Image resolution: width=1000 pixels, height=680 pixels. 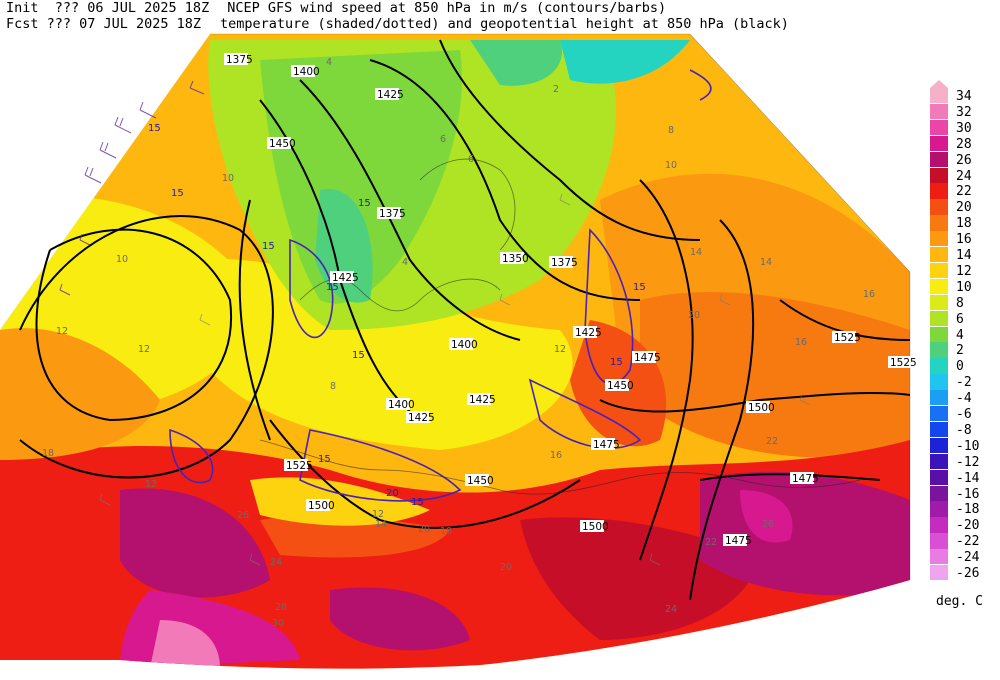 I want to click on colorbar-label: 4, so click(x=960, y=335).